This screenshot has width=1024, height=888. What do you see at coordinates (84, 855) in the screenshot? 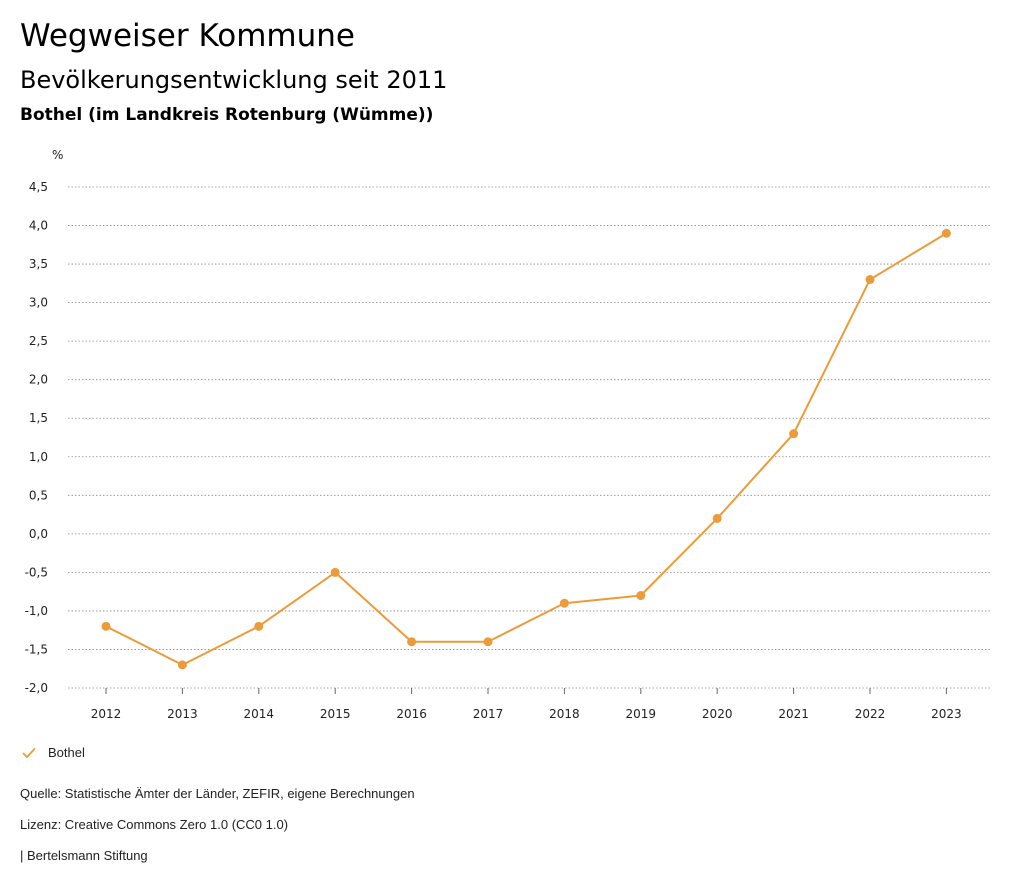
I see `publisher-note: | Bertelsmann Stiftung` at bounding box center [84, 855].